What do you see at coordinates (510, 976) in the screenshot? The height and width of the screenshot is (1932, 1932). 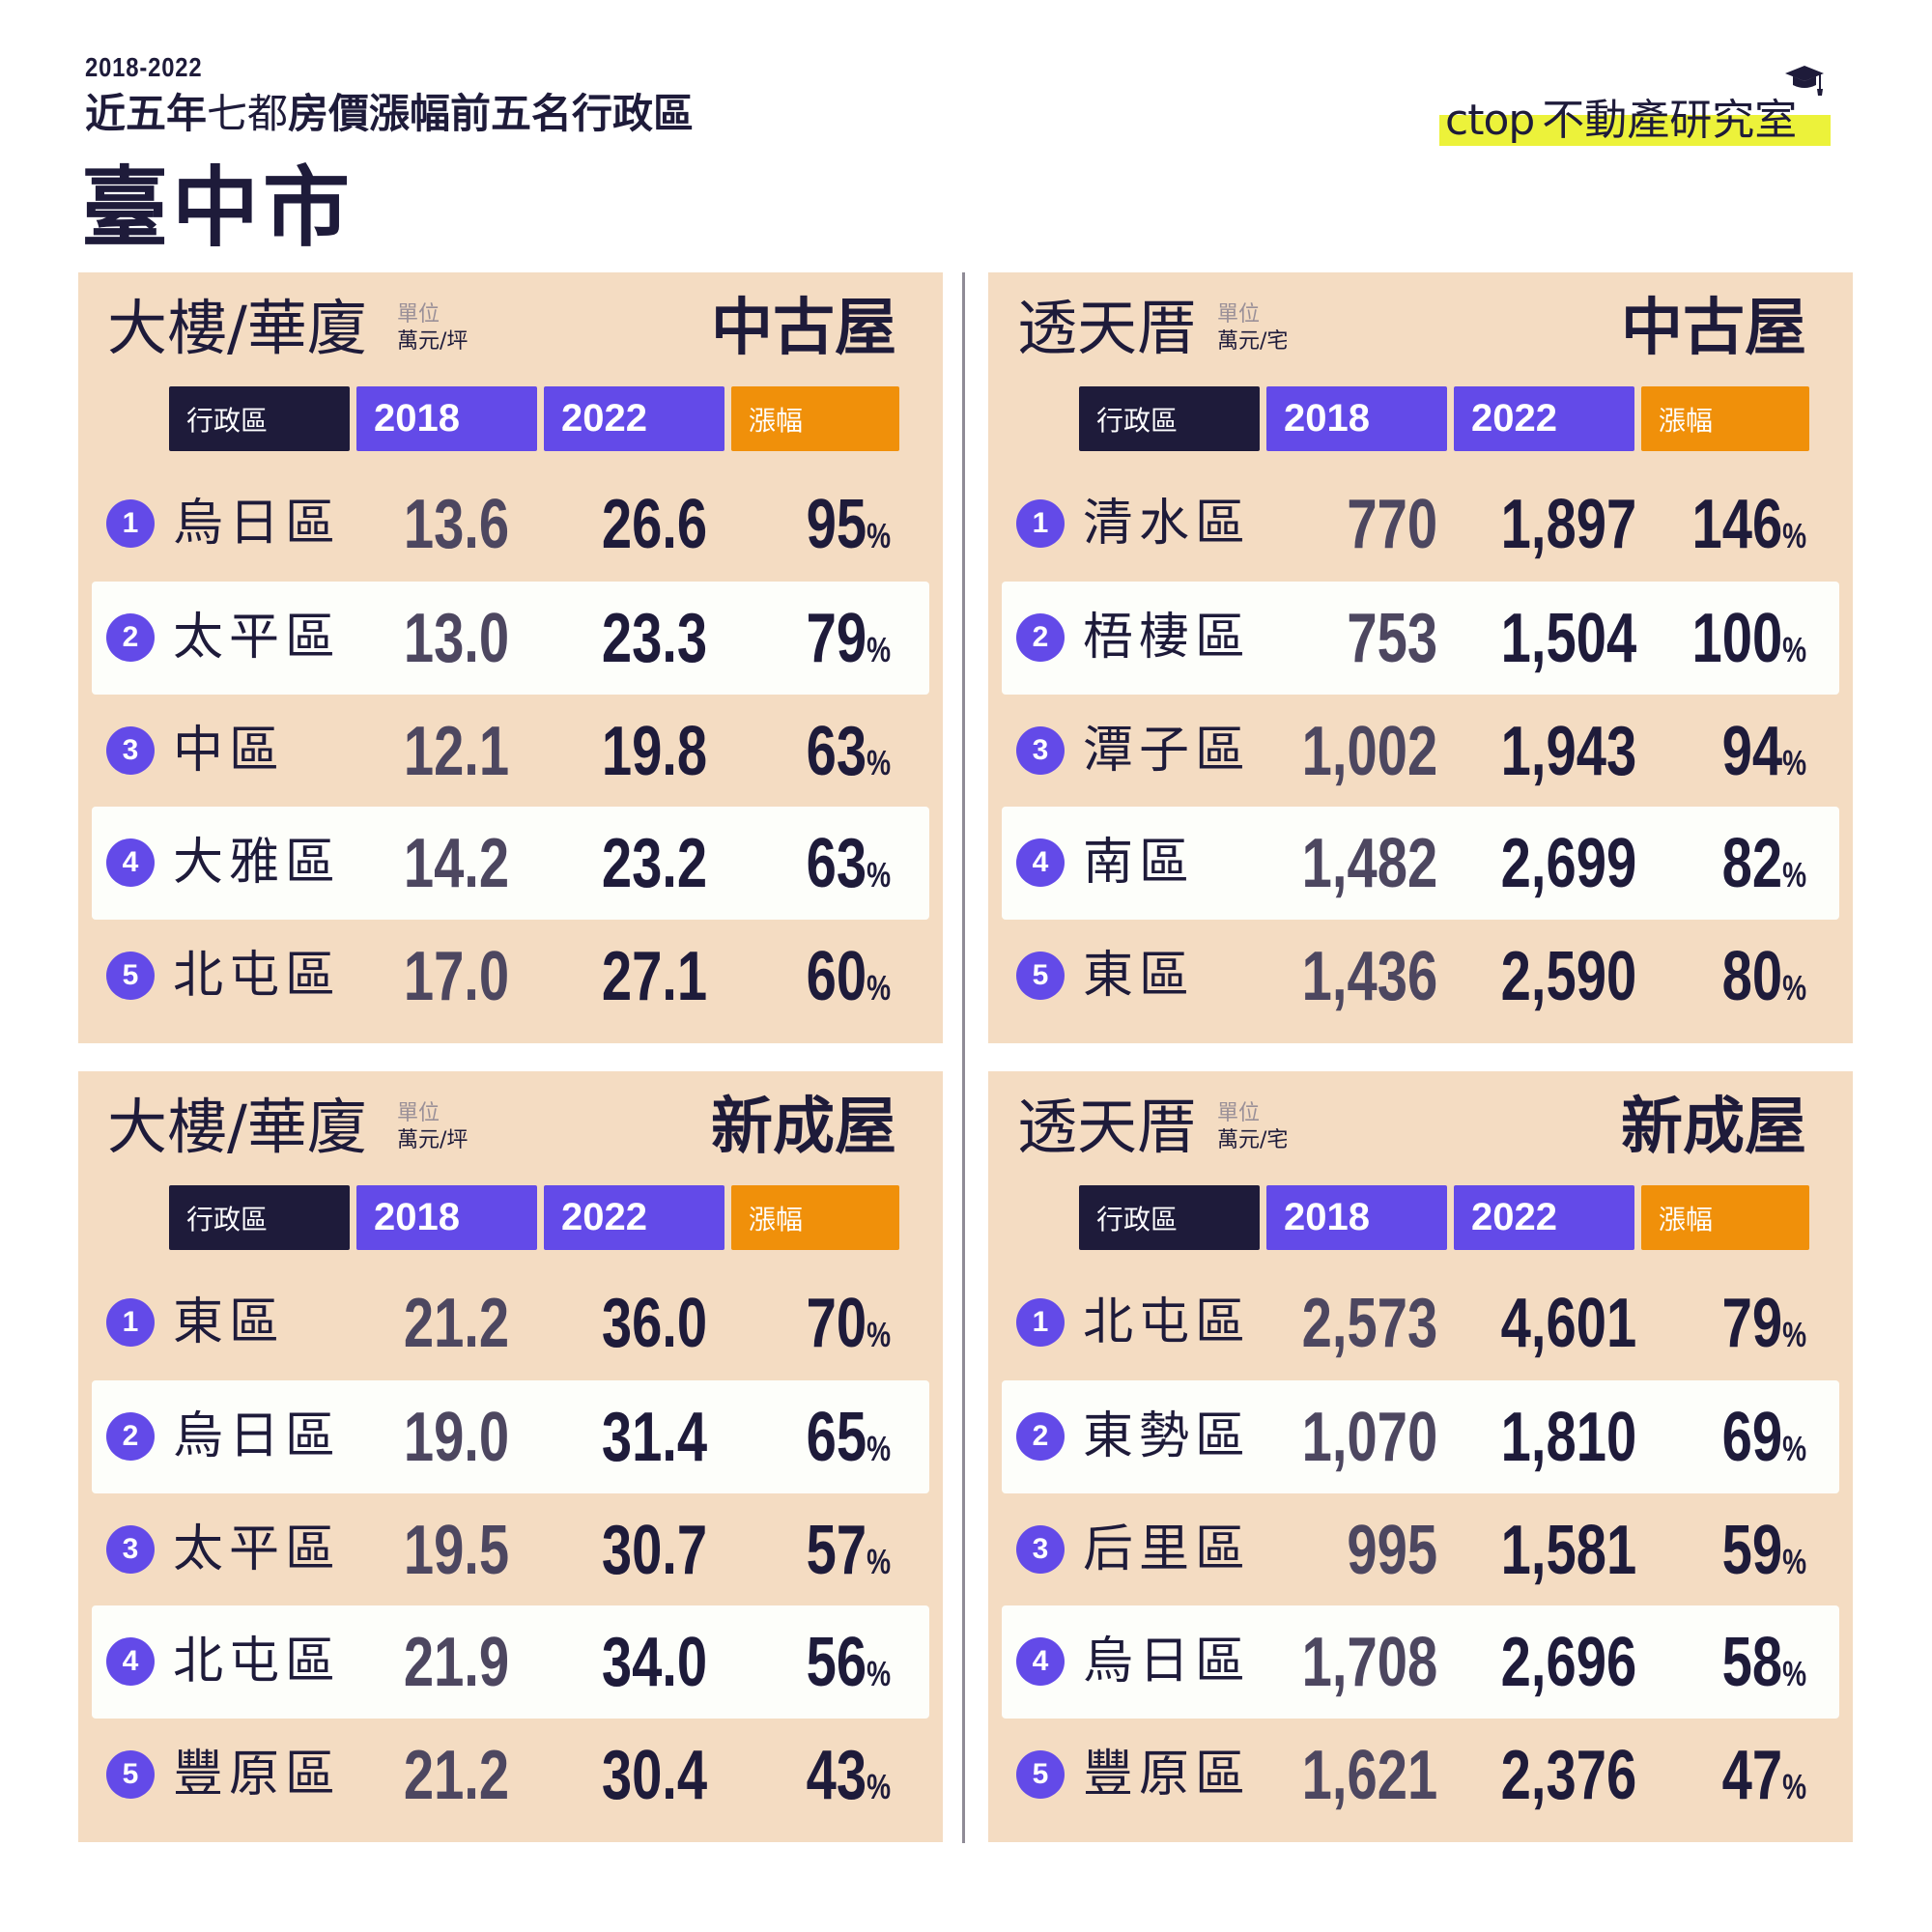 I see `table-row: 5 北屯區 17.0 27.1 60%` at bounding box center [510, 976].